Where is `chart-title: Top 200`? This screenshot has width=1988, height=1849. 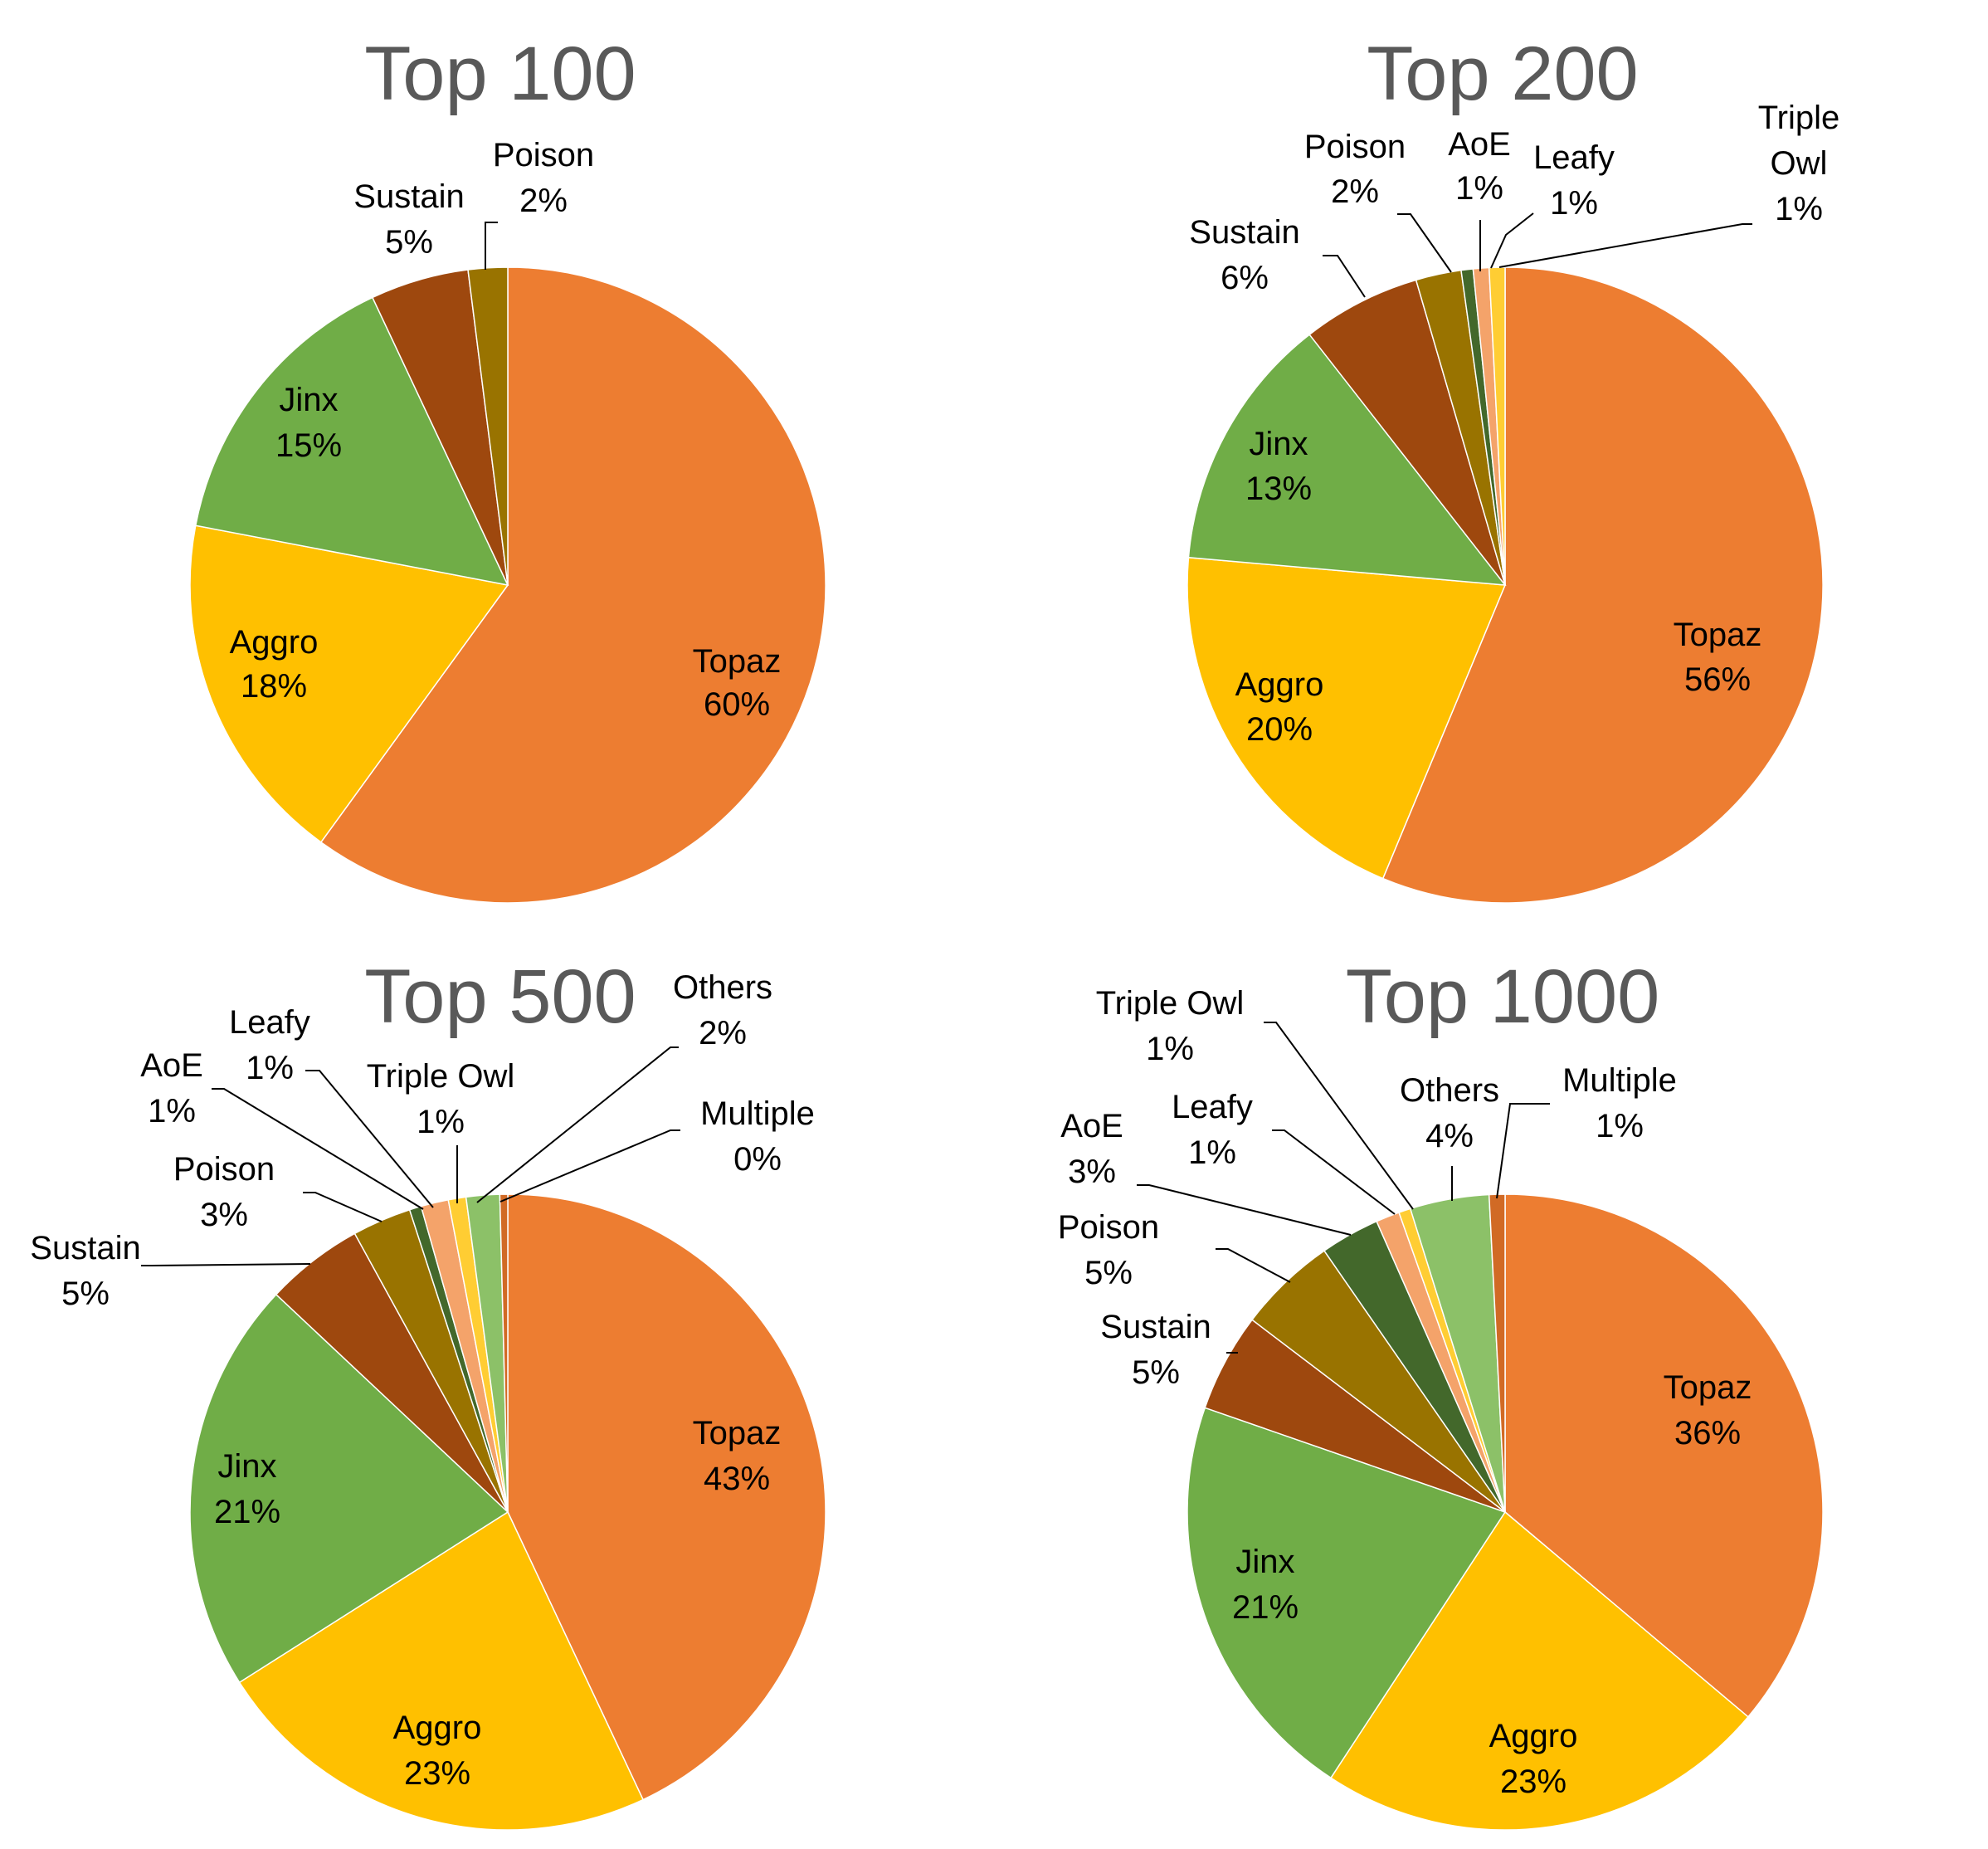
chart-title: Top 200 is located at coordinates (1503, 74).